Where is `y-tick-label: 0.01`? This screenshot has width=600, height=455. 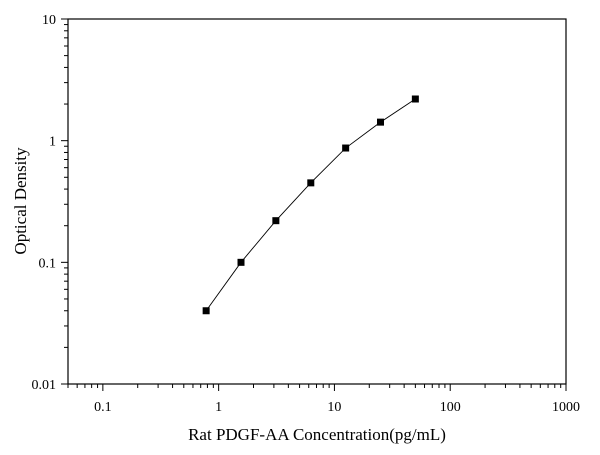
y-tick-label: 0.01 is located at coordinates (44, 385).